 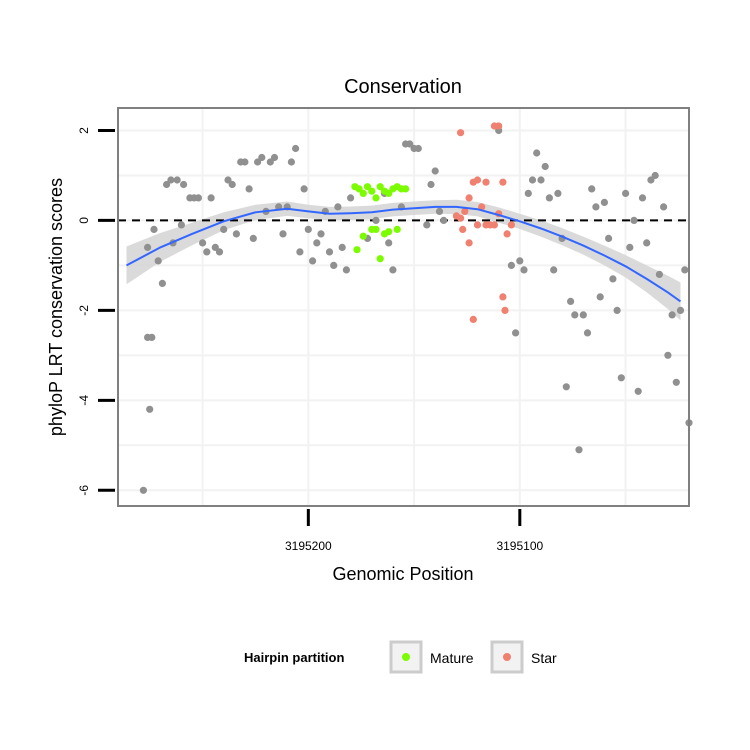 What do you see at coordinates (452, 658) in the screenshot?
I see `legend-label-mature: Mature` at bounding box center [452, 658].